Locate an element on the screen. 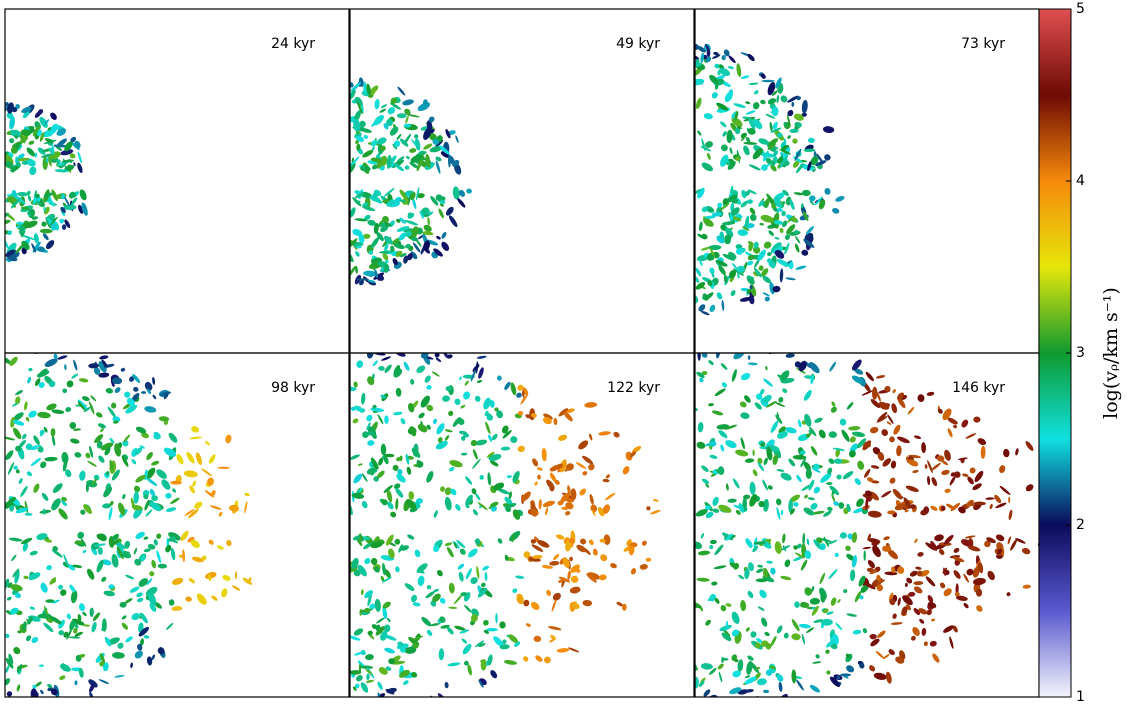 The image size is (1128, 708). panel-label: 49 kyr is located at coordinates (638, 44).